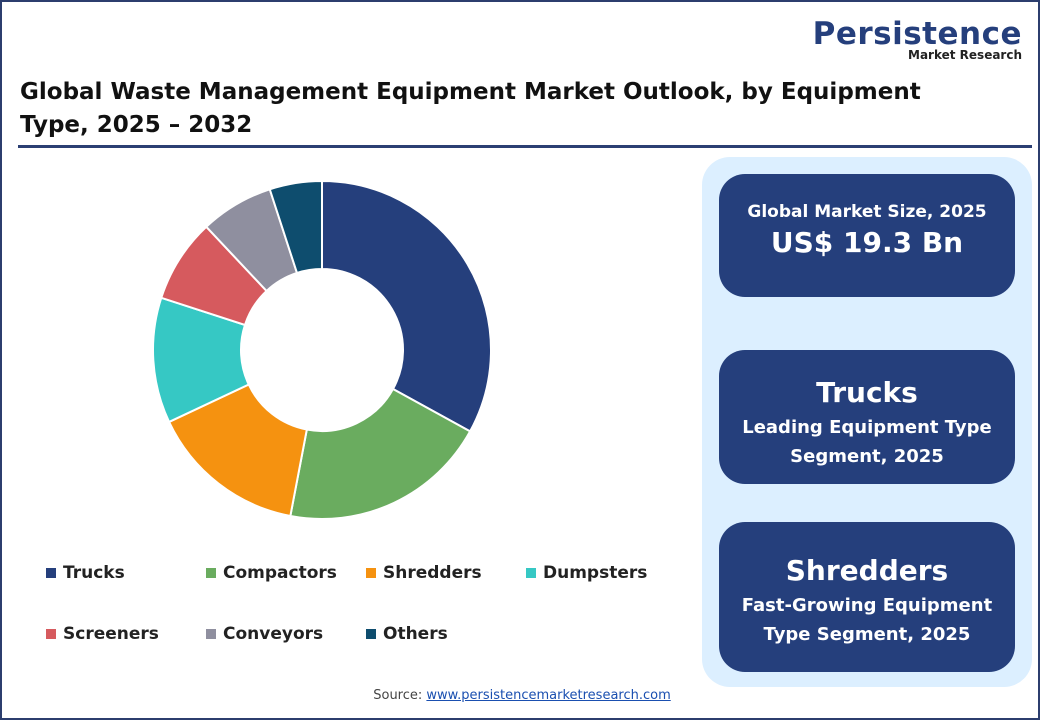  Describe the element at coordinates (917, 34) in the screenshot. I see `logo-name: Persistence` at that location.